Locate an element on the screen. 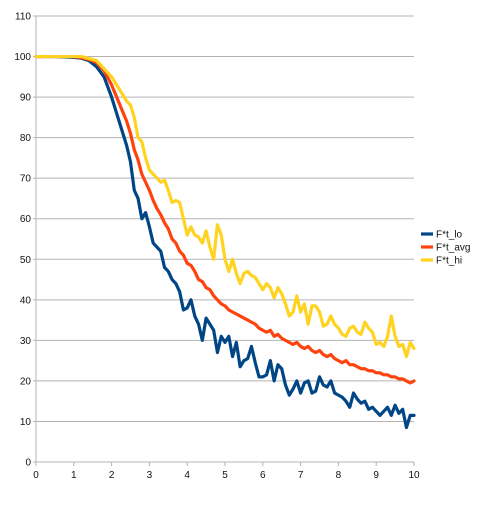 This screenshot has width=500, height=507. y-tick-label: 100 is located at coordinates (22, 57).